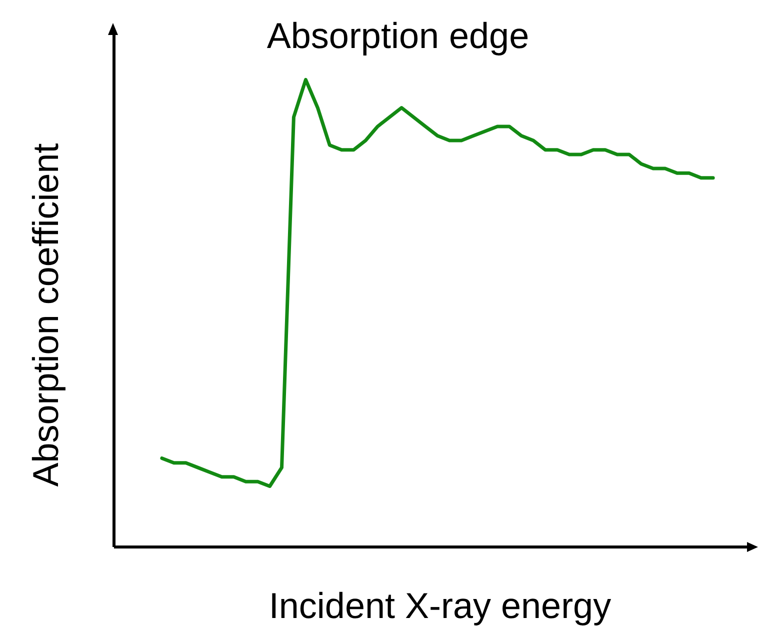 The height and width of the screenshot is (635, 767). Describe the element at coordinates (440, 605) in the screenshot. I see `x-axis-title: Incident X-ray energy` at that location.